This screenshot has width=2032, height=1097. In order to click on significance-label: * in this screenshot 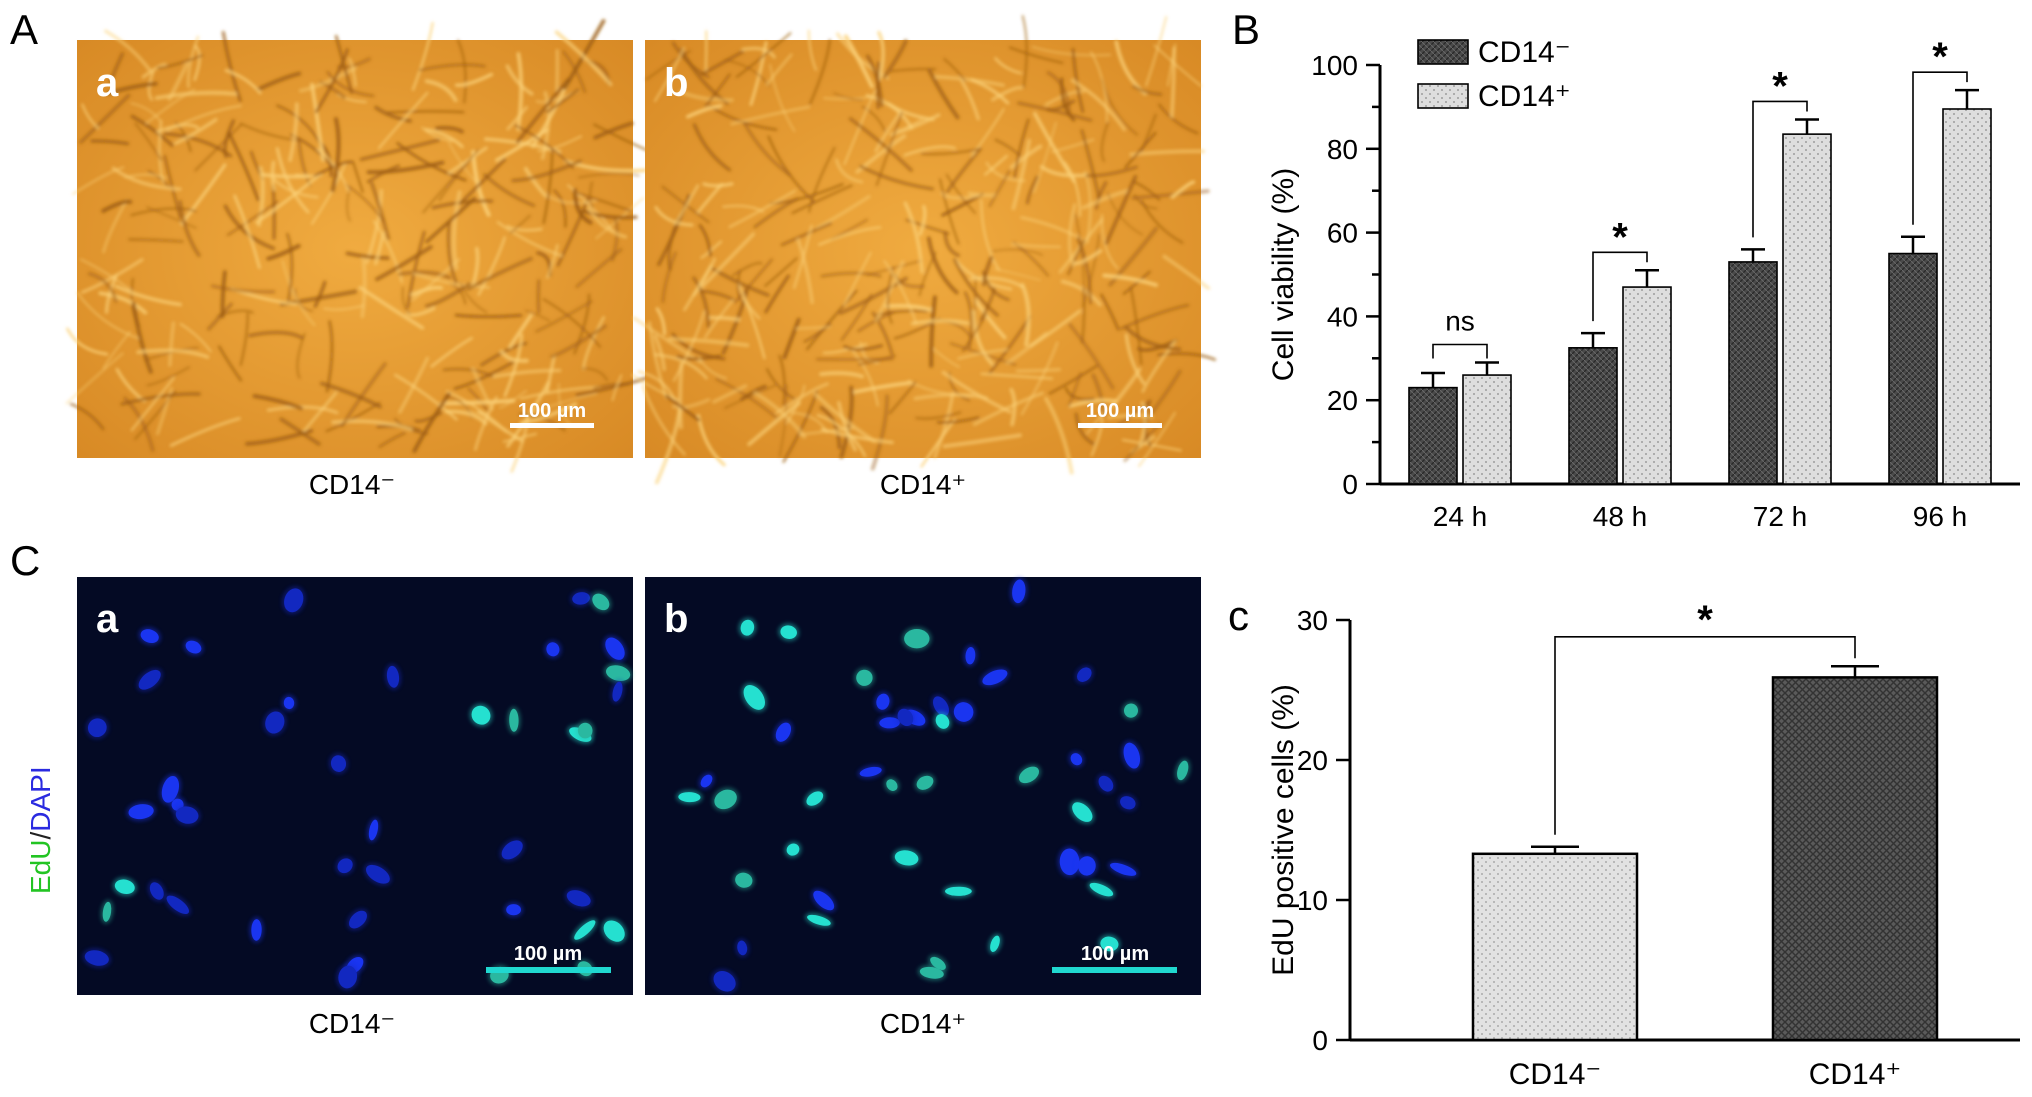, I will do `click(1940, 57)`.